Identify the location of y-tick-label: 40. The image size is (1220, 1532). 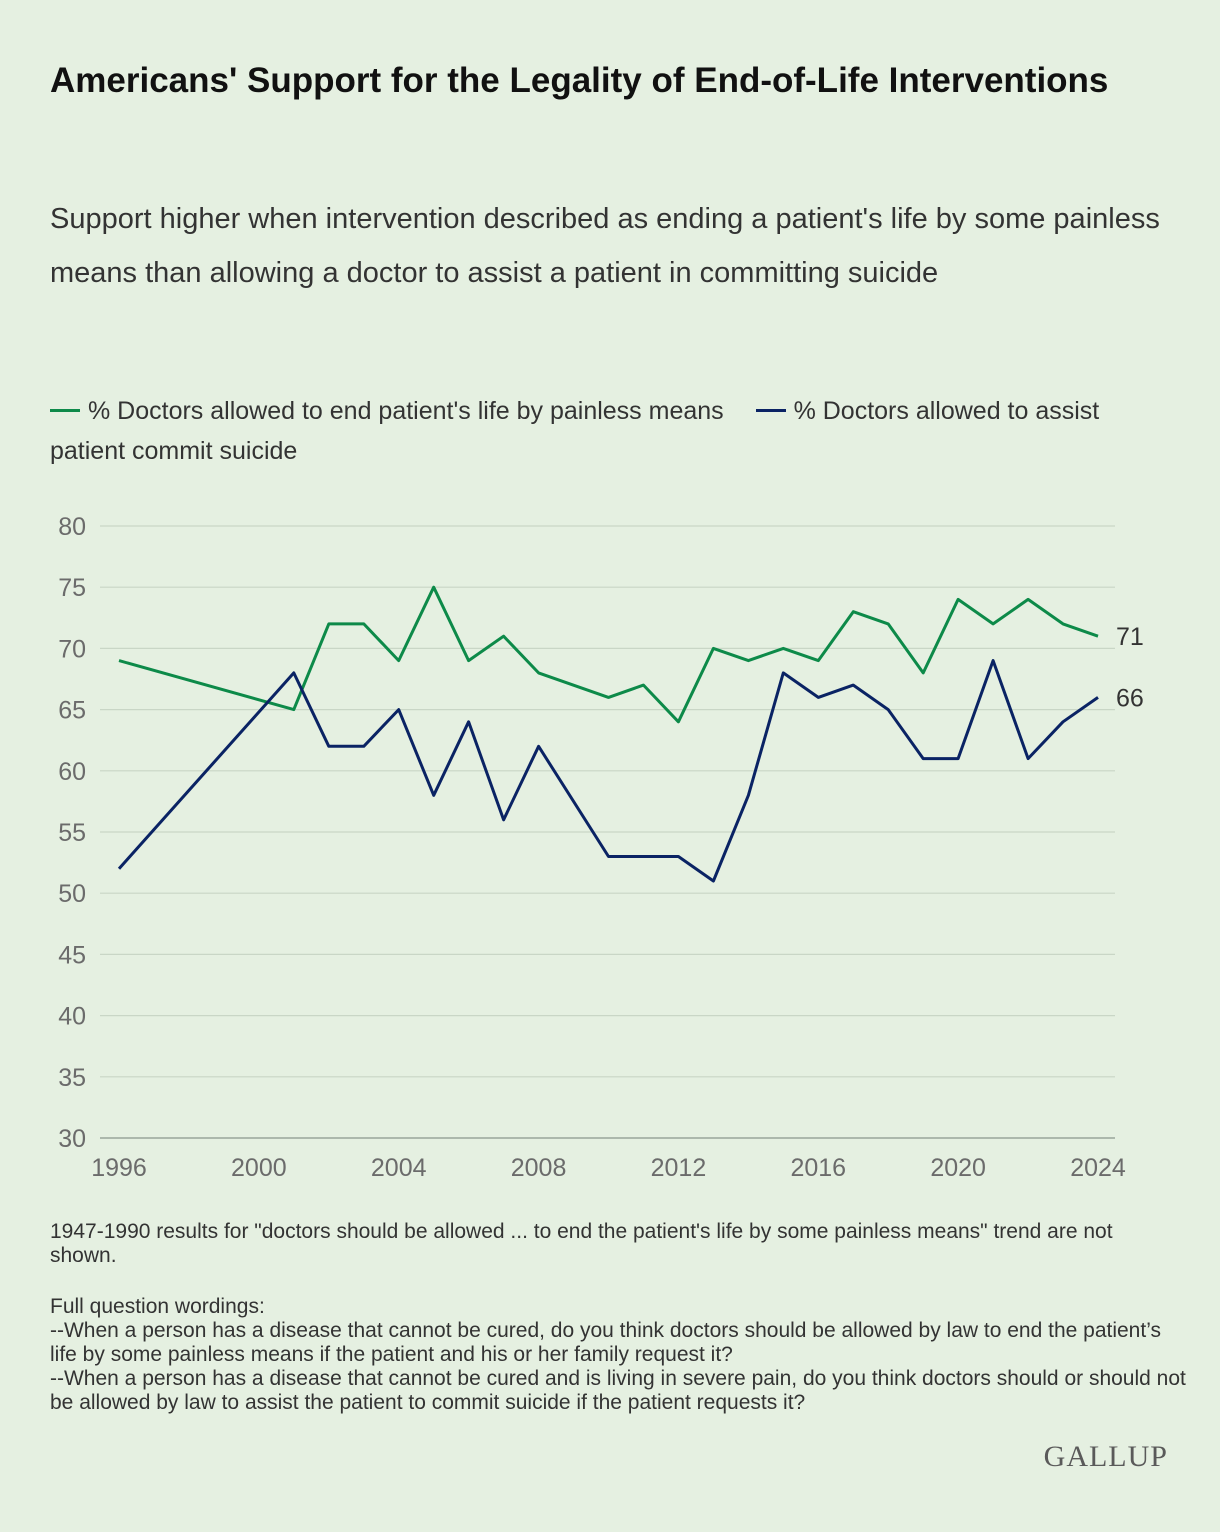
(72, 1017).